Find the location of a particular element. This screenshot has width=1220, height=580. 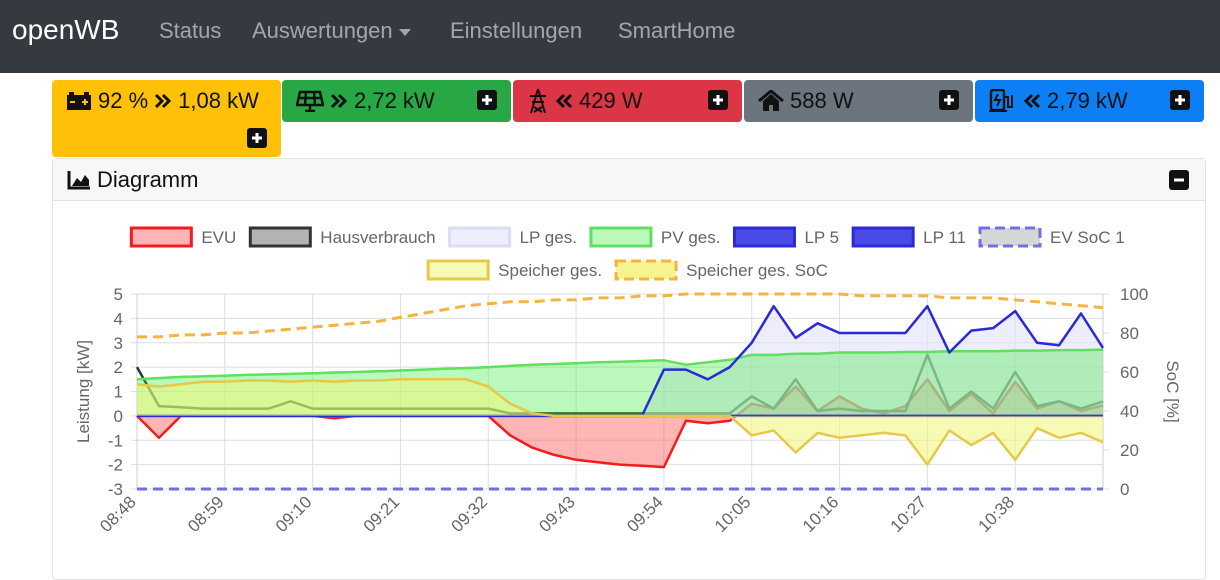

tile-value: 92 % is located at coordinates (123, 100).